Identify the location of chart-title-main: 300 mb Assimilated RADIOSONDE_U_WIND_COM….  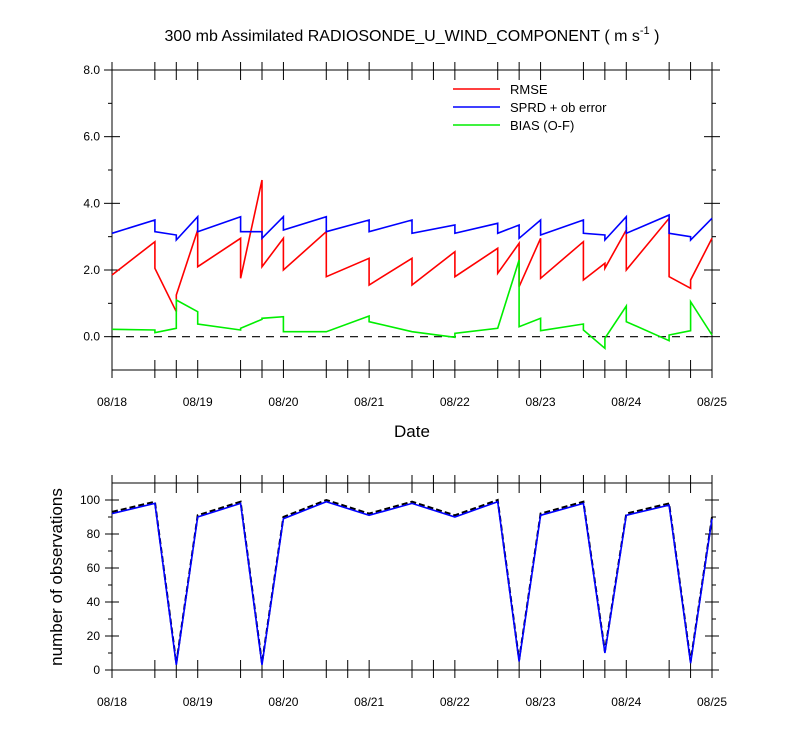
(402, 36).